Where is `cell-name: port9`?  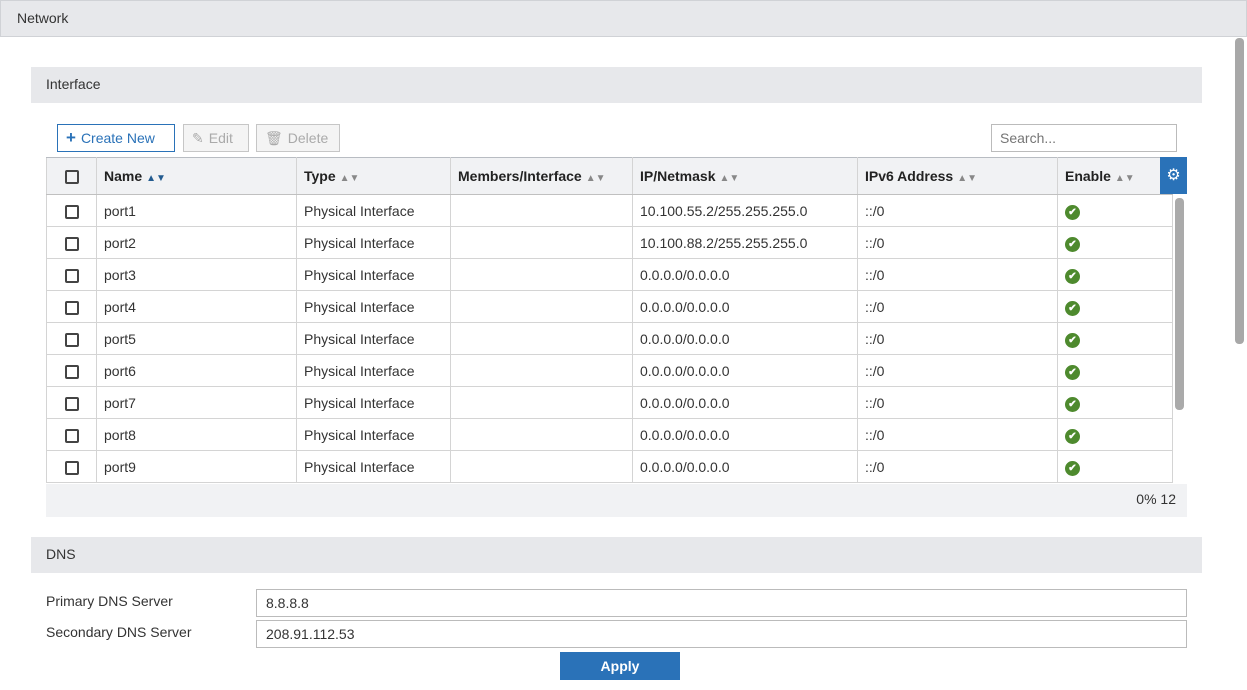
cell-name: port9 is located at coordinates (196, 466).